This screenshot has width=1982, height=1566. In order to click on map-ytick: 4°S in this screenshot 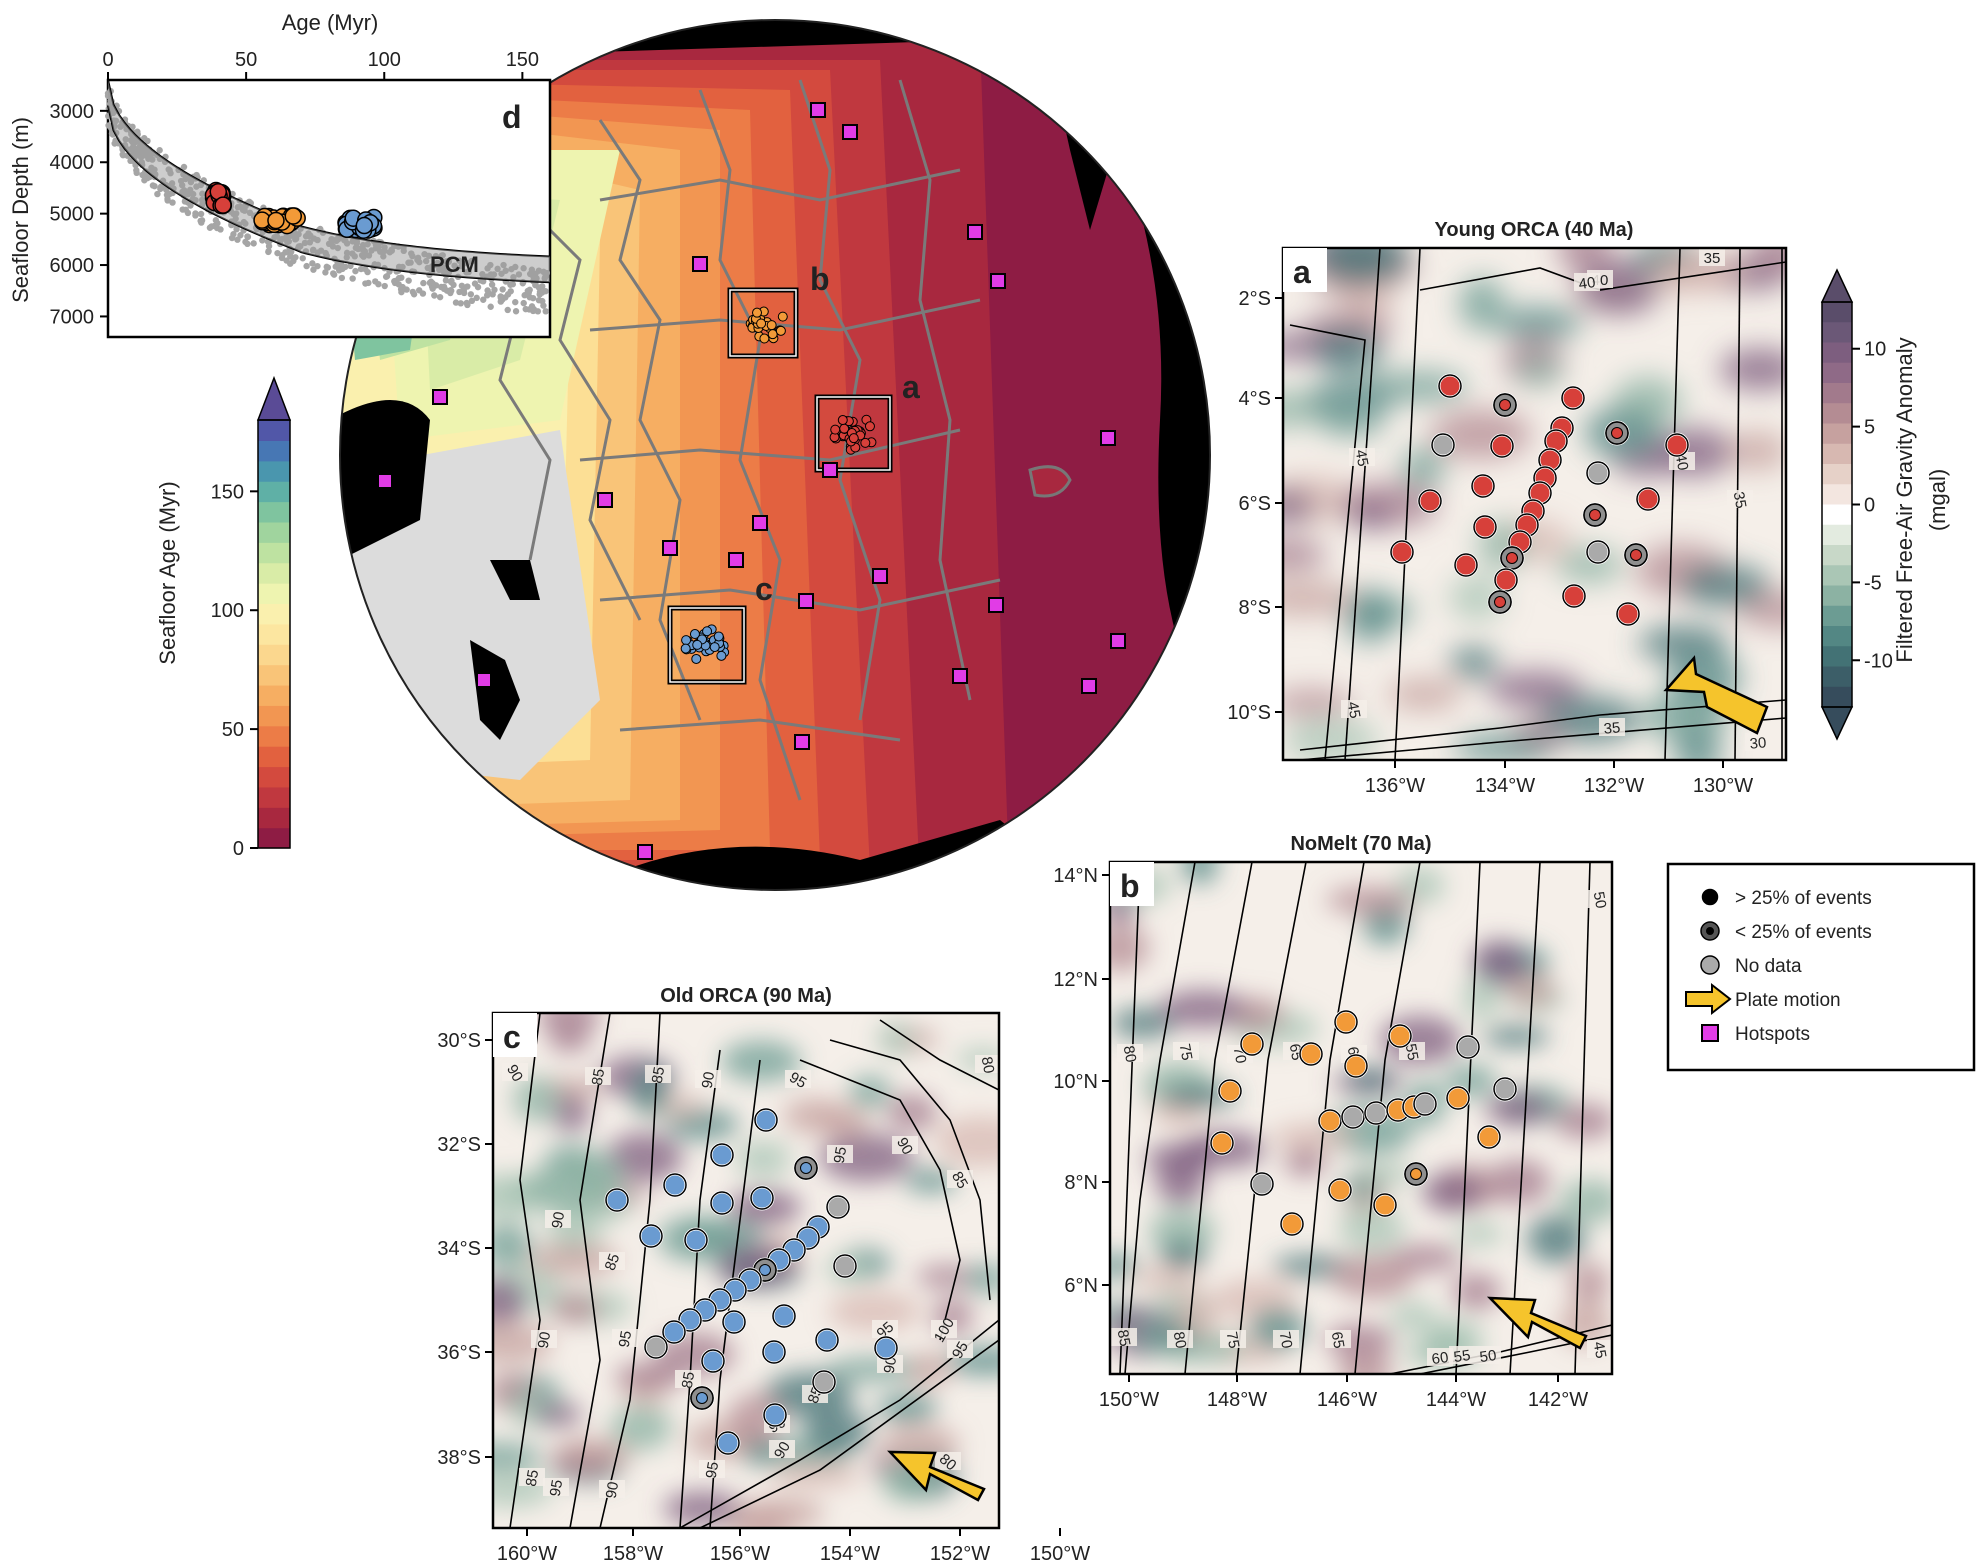, I will do `click(1255, 399)`.